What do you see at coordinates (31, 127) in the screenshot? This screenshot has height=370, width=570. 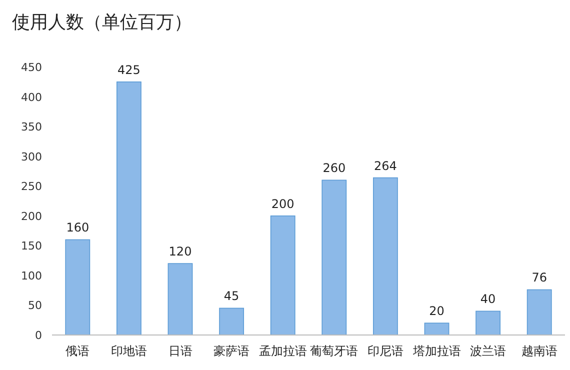 I see `y-tick-label: 350` at bounding box center [31, 127].